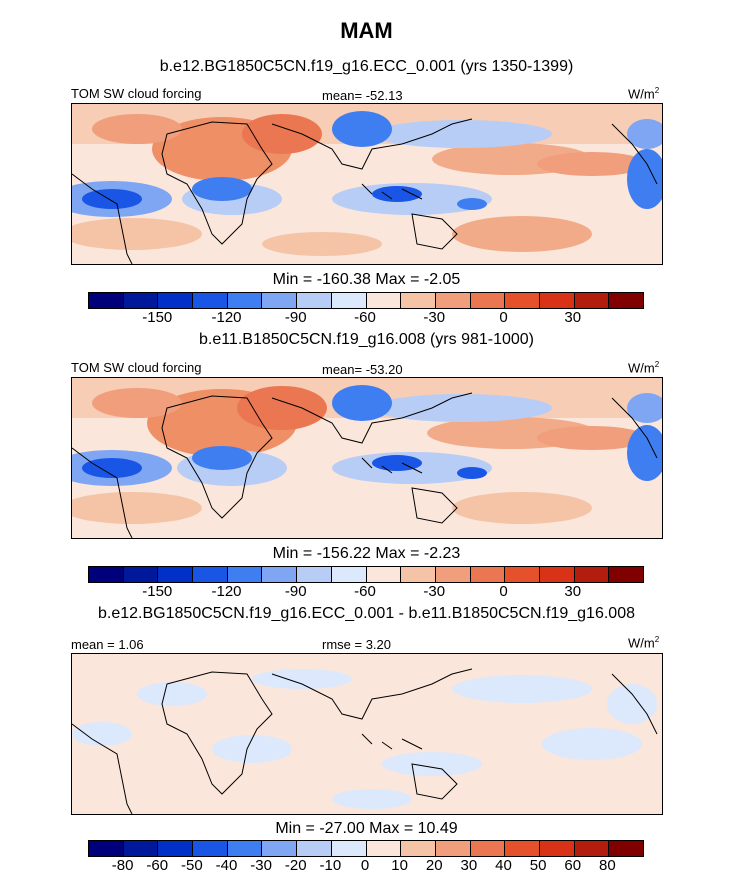 This screenshot has width=733, height=878. Describe the element at coordinates (226, 865) in the screenshot. I see `colorbar-tick-label: -40` at that location.